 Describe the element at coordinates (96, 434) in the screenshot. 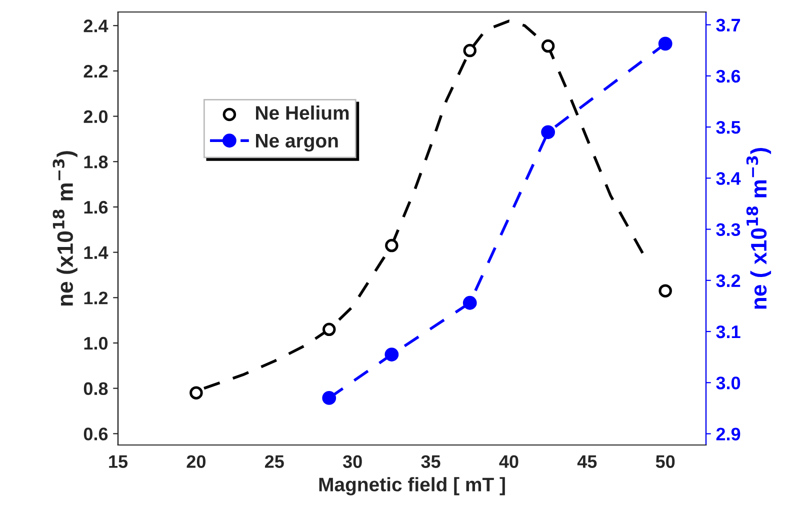

I see `y-tick-label: 0.6` at that location.